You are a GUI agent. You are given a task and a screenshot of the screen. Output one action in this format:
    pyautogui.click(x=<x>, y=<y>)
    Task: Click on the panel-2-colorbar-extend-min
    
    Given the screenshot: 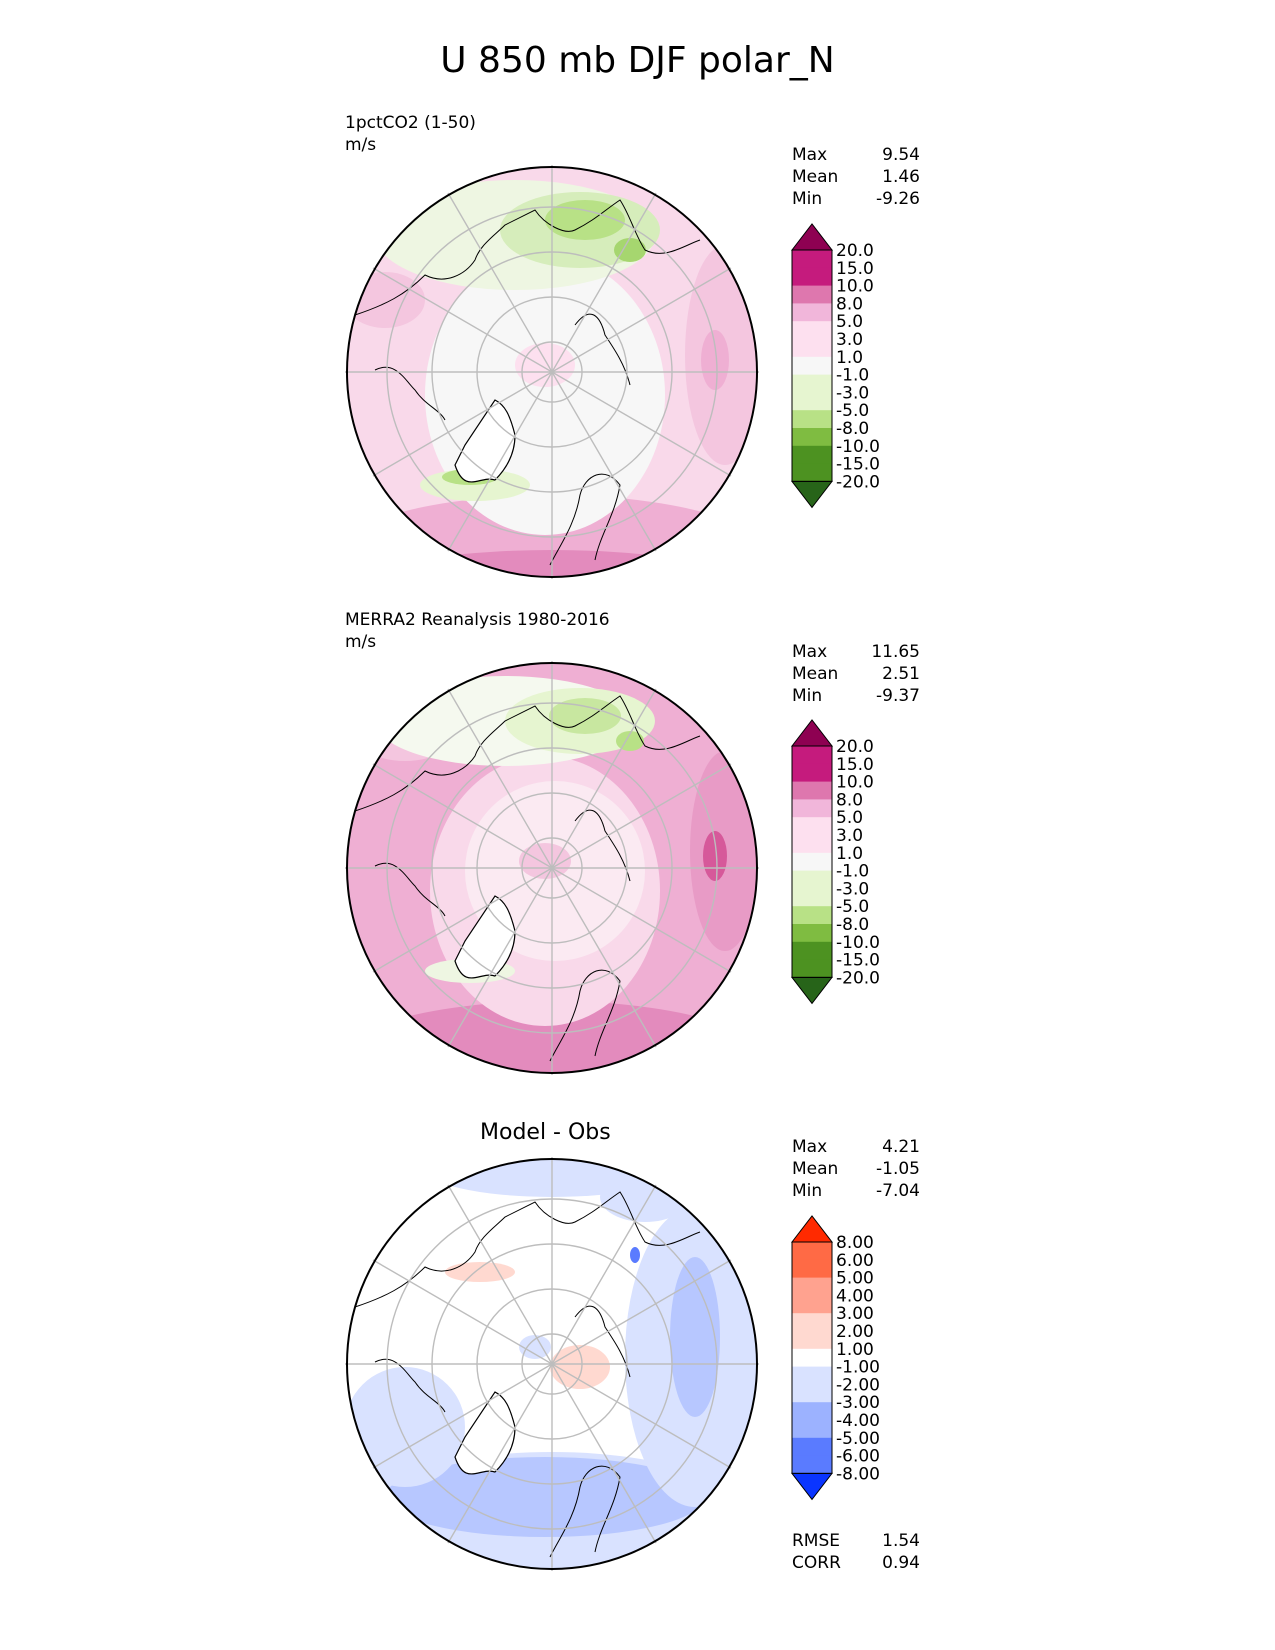 What is the action you would take?
    pyautogui.click(x=812, y=990)
    